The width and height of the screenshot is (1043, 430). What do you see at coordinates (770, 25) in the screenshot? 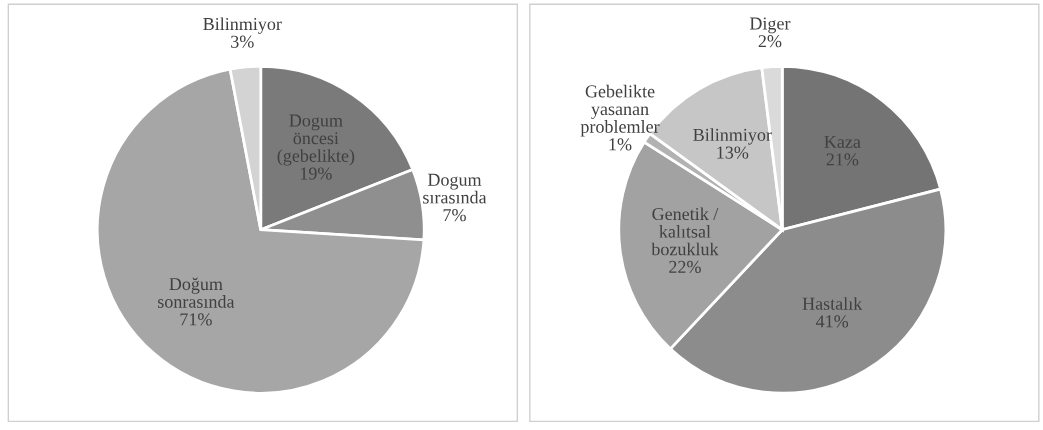
I see `slice-label: Diger` at bounding box center [770, 25].